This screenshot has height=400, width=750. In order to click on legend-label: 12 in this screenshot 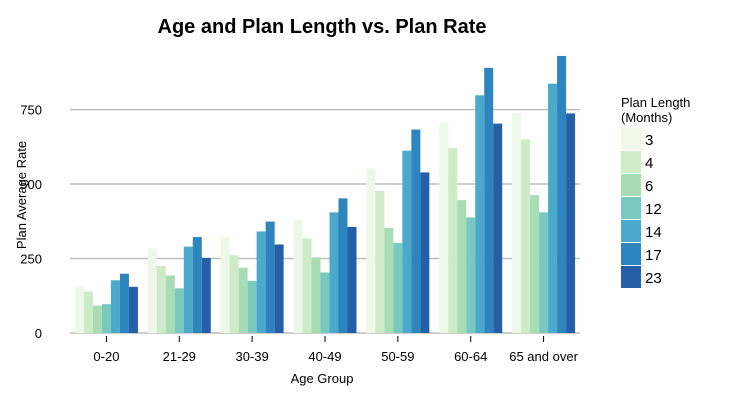, I will do `click(653, 209)`.